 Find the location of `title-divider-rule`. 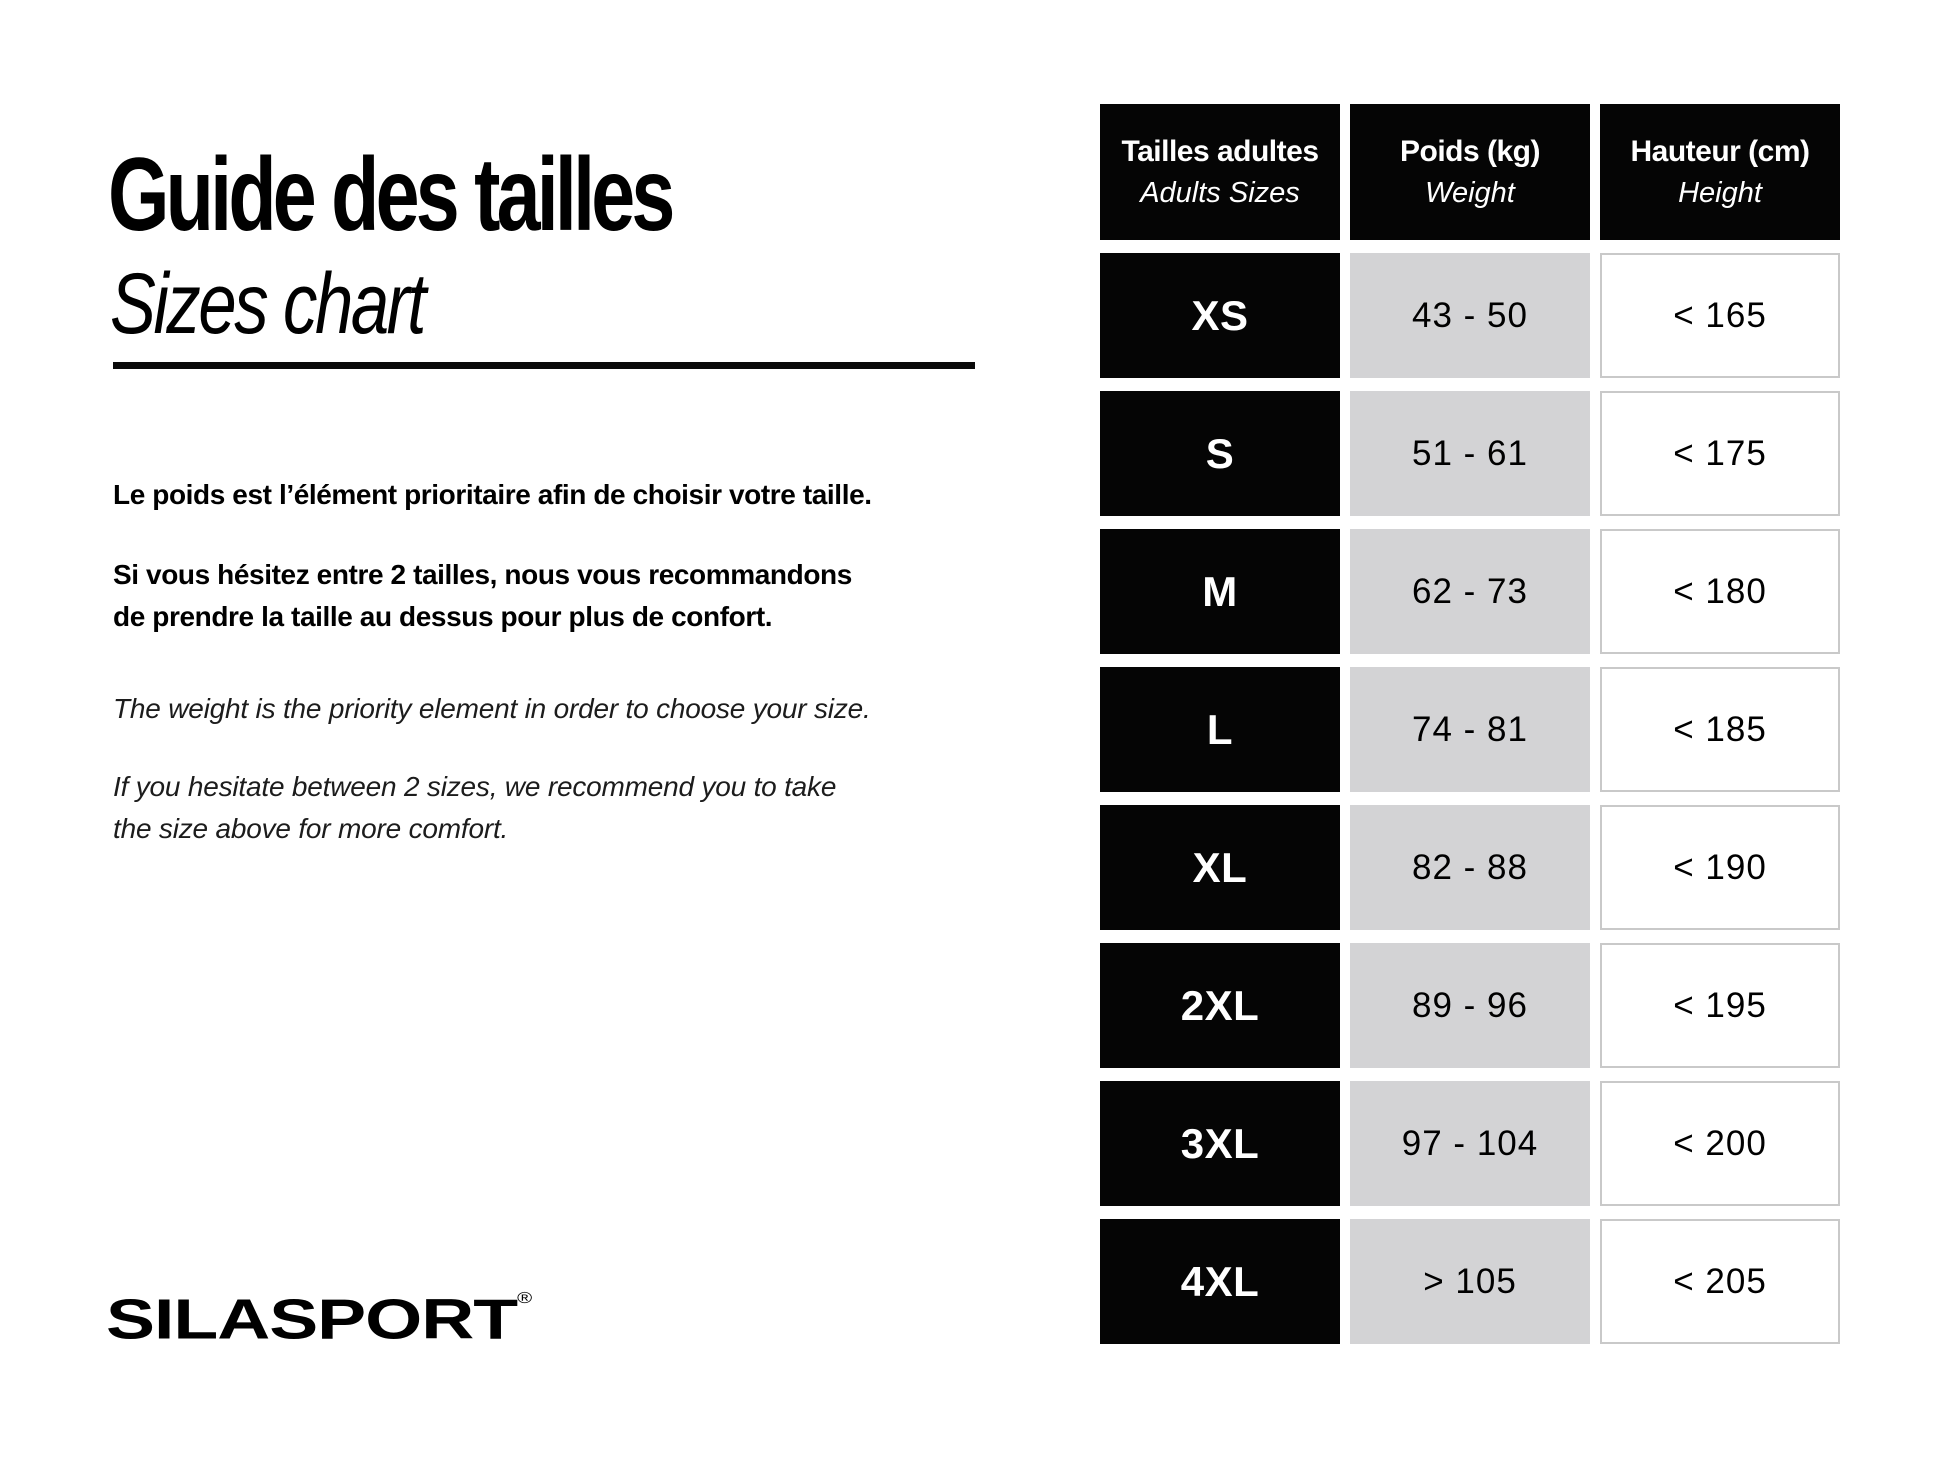

title-divider-rule is located at coordinates (544, 365).